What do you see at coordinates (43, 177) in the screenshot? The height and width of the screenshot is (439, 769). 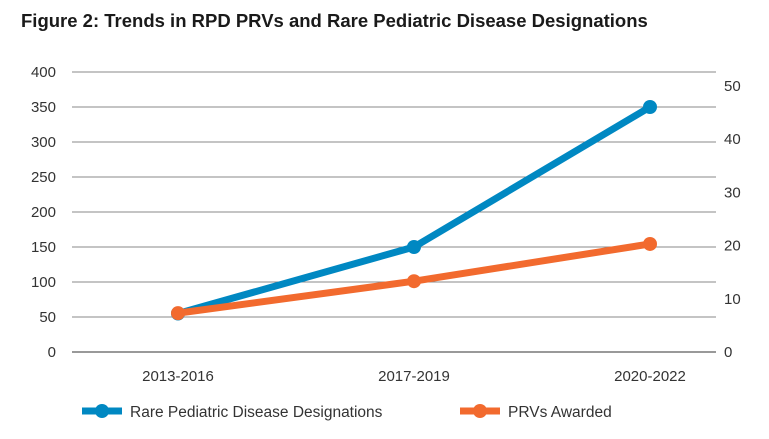 I see `y-left-tick-label: 250` at bounding box center [43, 177].